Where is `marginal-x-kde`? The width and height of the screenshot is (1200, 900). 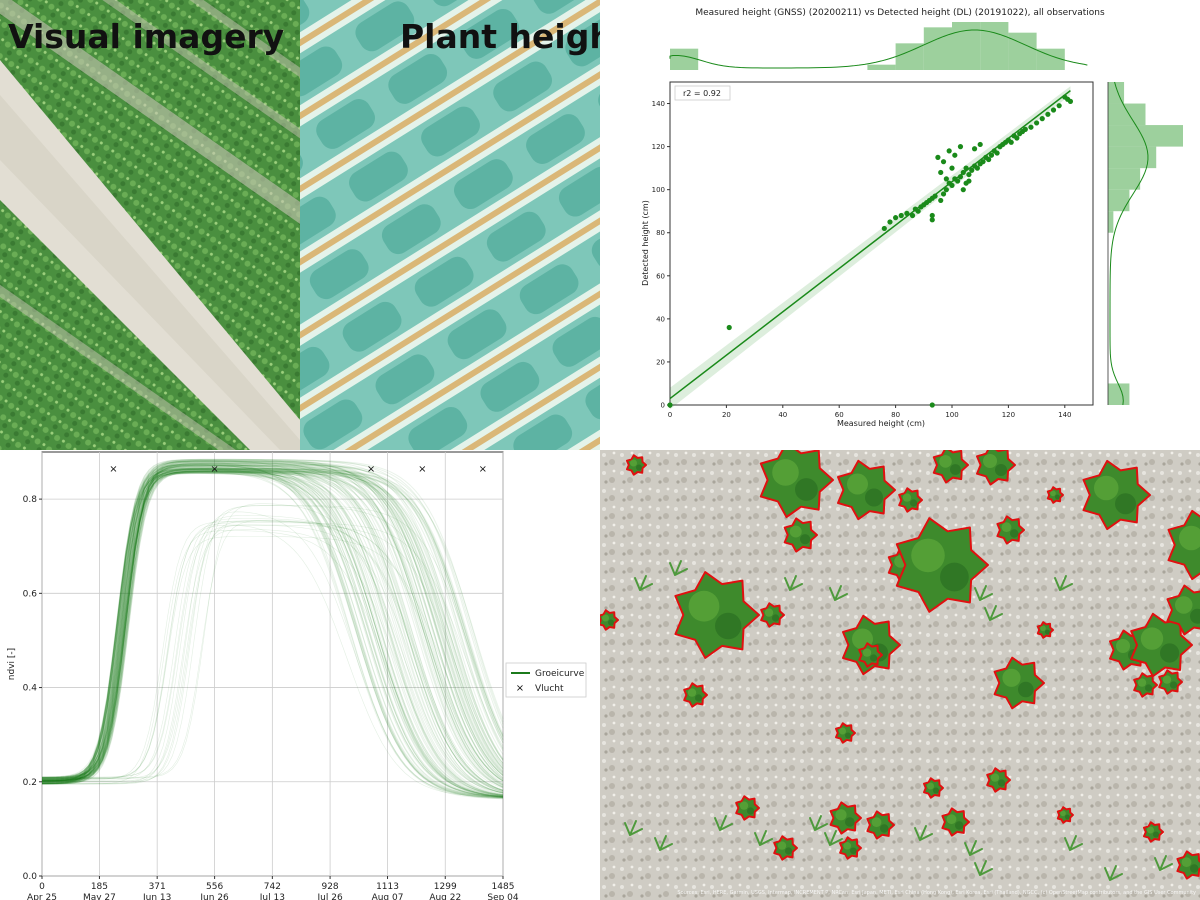
marginal-x-kde is located at coordinates (878, 49).